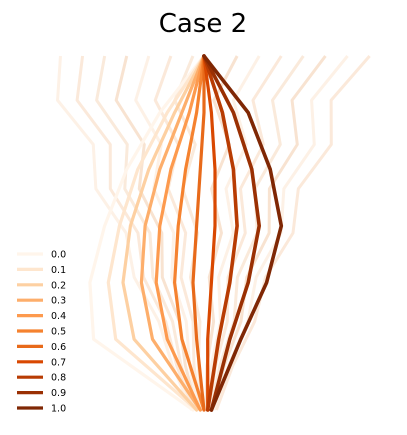  What do you see at coordinates (58, 362) in the screenshot?
I see `legend-label-0.7: 0.7` at bounding box center [58, 362].